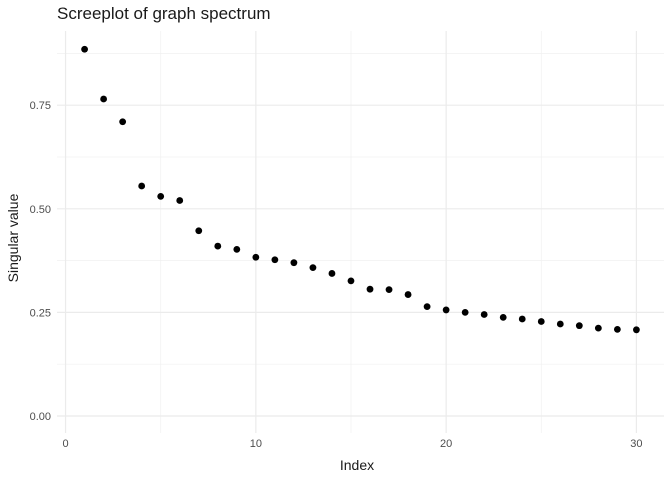 This screenshot has height=480, width=672. Describe the element at coordinates (256, 444) in the screenshot. I see `x-tick-label: 10` at that location.